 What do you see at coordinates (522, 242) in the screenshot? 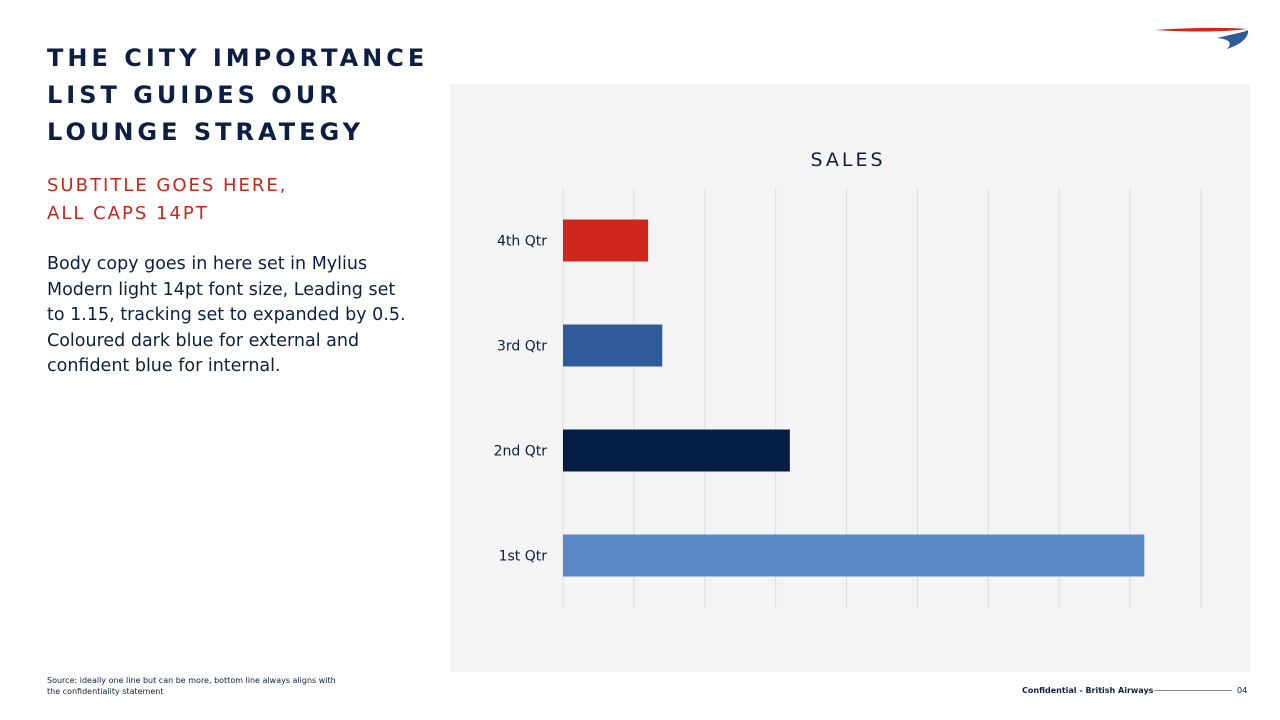
I see `category-label: 4th Qtr` at bounding box center [522, 242].